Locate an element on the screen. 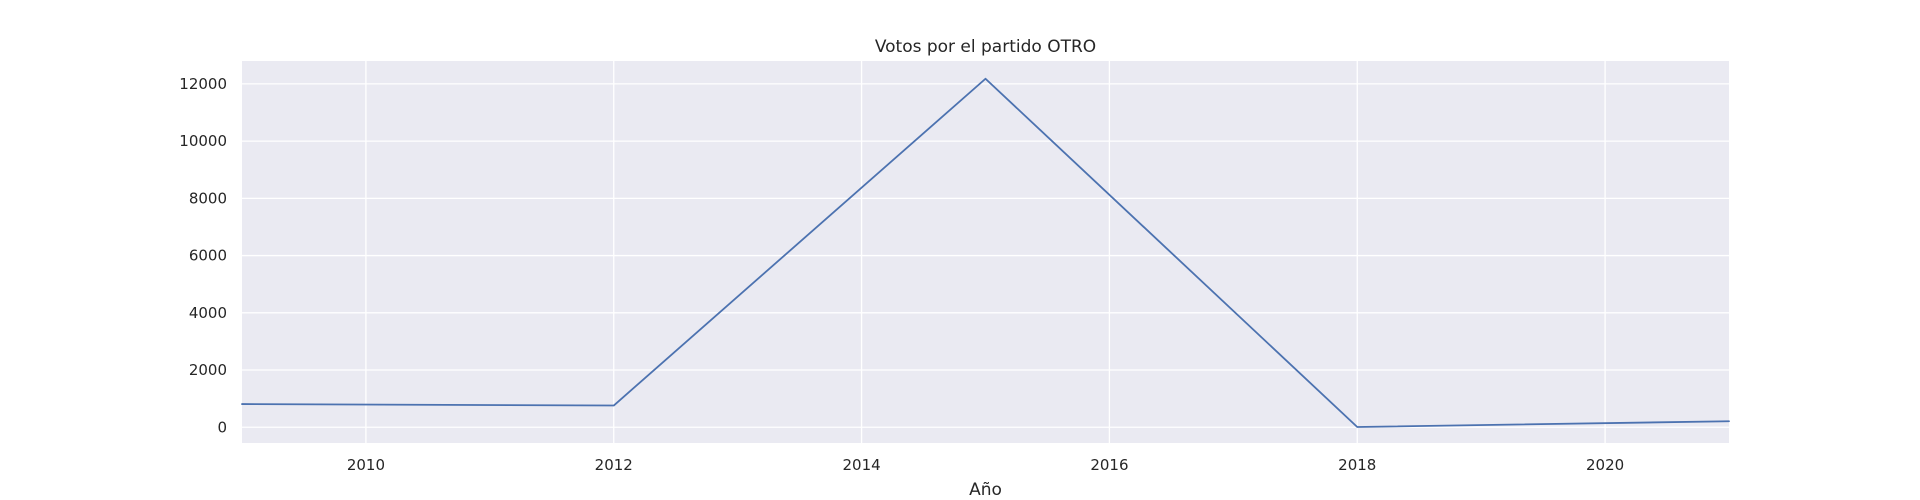 The image size is (1920, 500). x-axis-label: Año is located at coordinates (985, 490).